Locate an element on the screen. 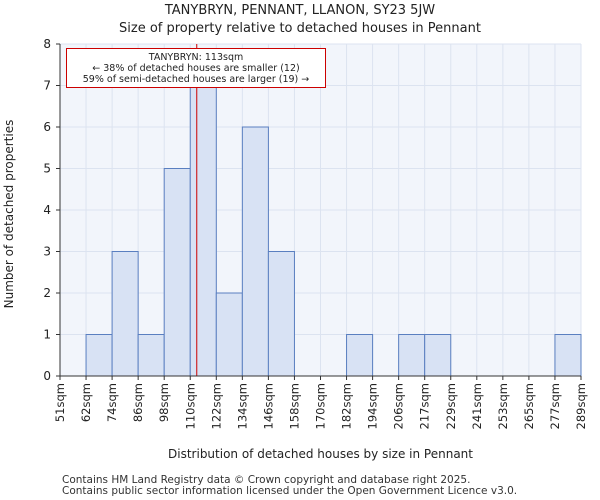  x-tick-label: 146sqm is located at coordinates (268, 406).